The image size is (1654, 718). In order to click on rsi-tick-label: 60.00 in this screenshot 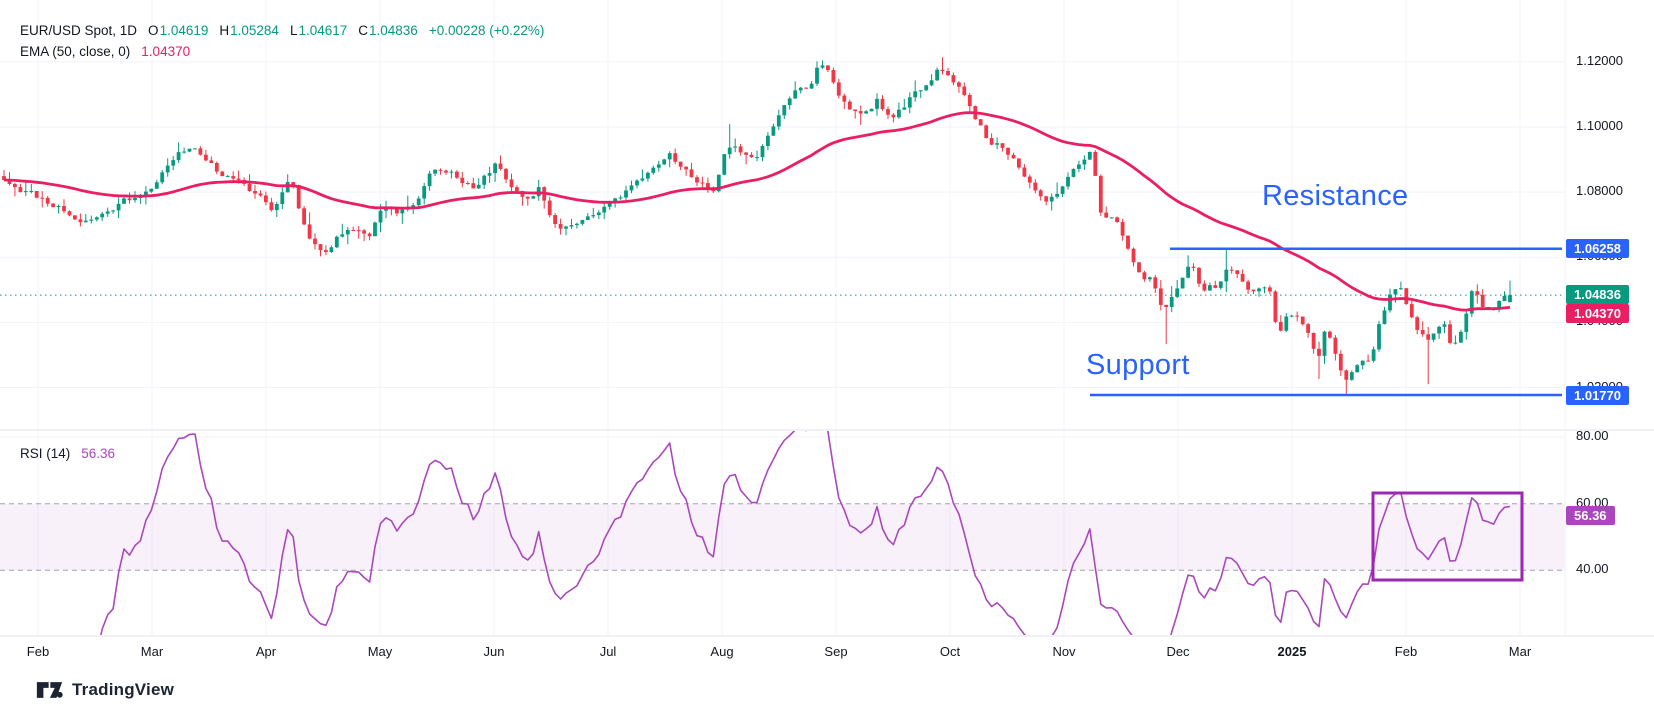, I will do `click(1592, 502)`.